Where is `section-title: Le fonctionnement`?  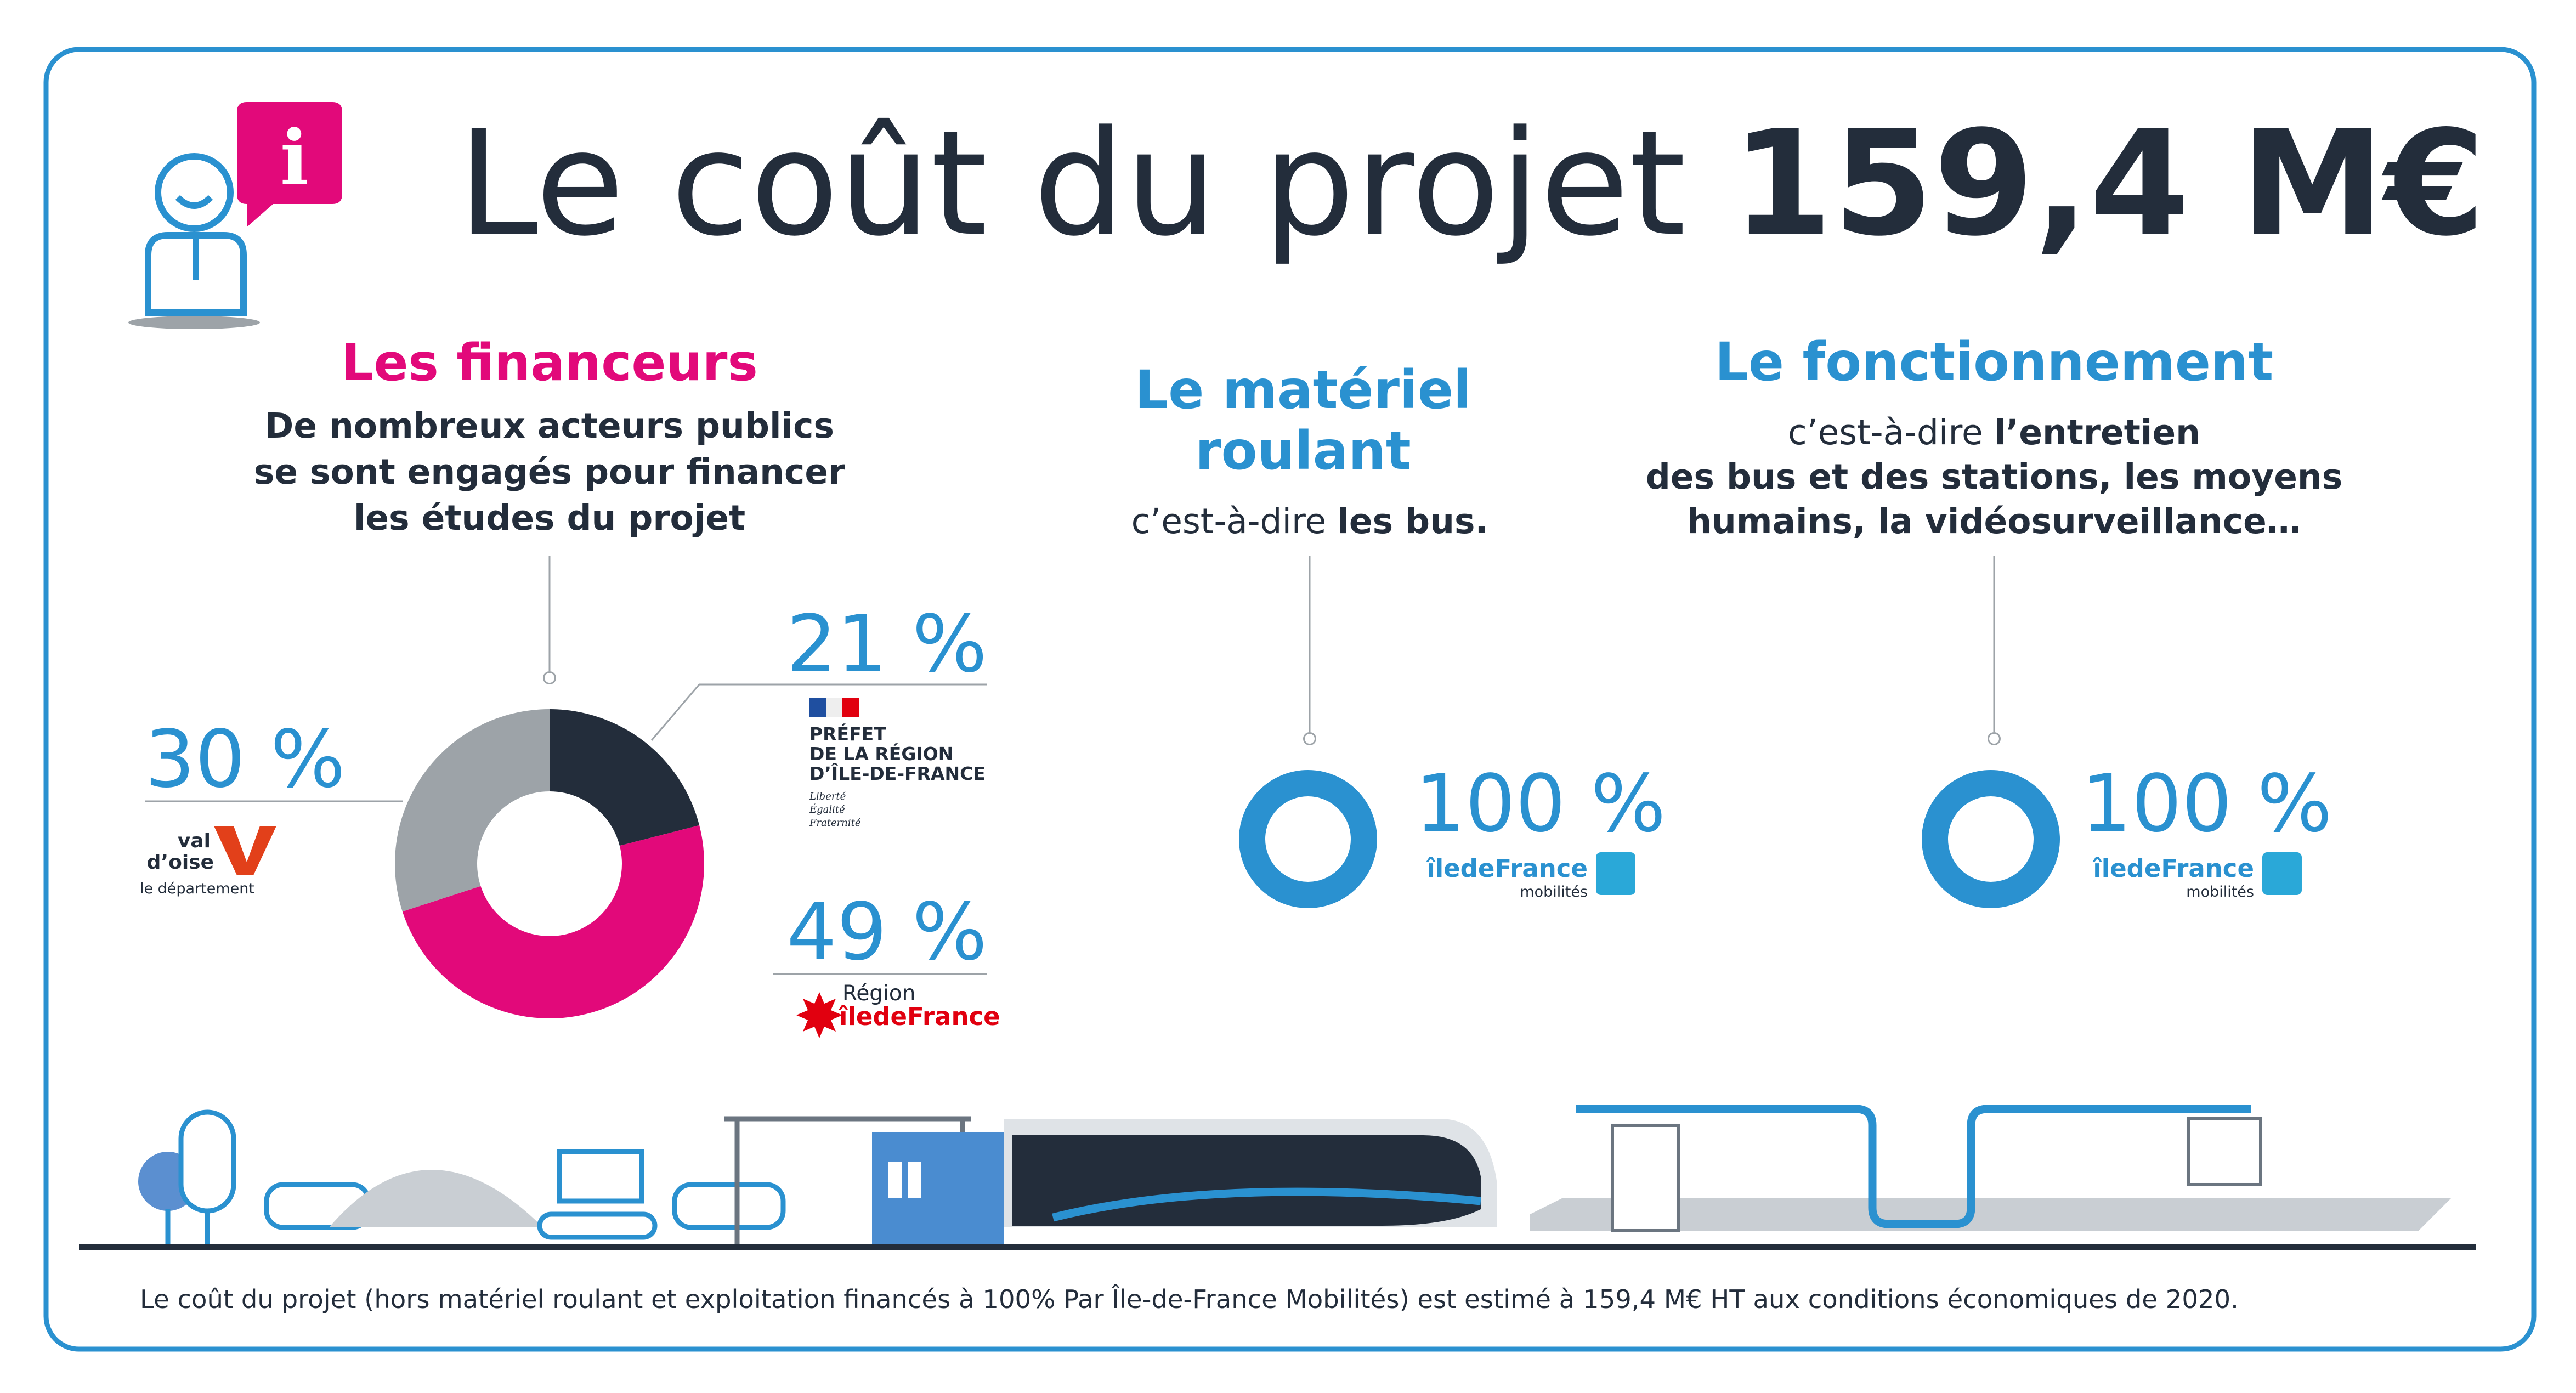
section-title: Le fonctionnement is located at coordinates (1994, 362).